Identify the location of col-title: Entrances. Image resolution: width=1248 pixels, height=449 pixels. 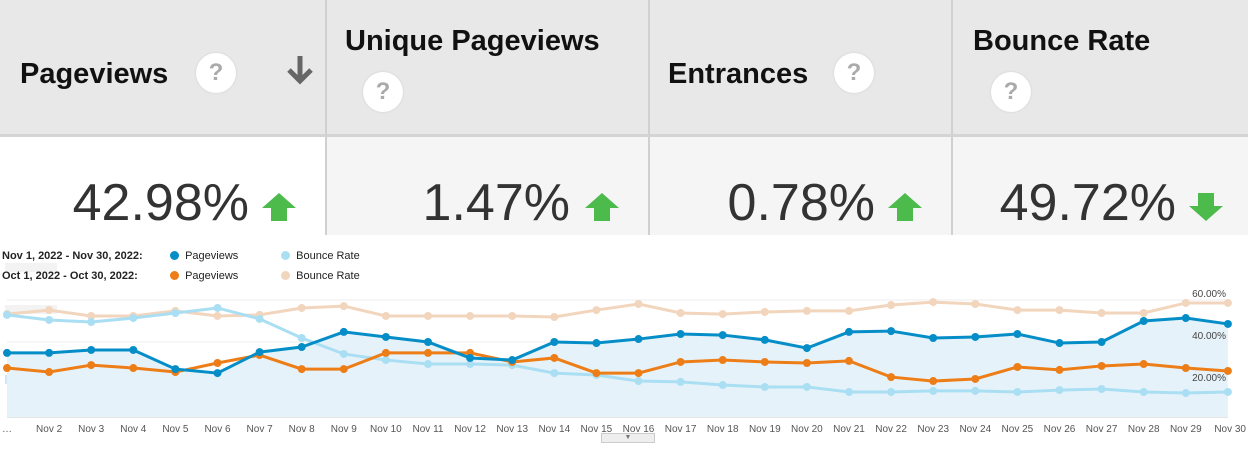
(738, 74).